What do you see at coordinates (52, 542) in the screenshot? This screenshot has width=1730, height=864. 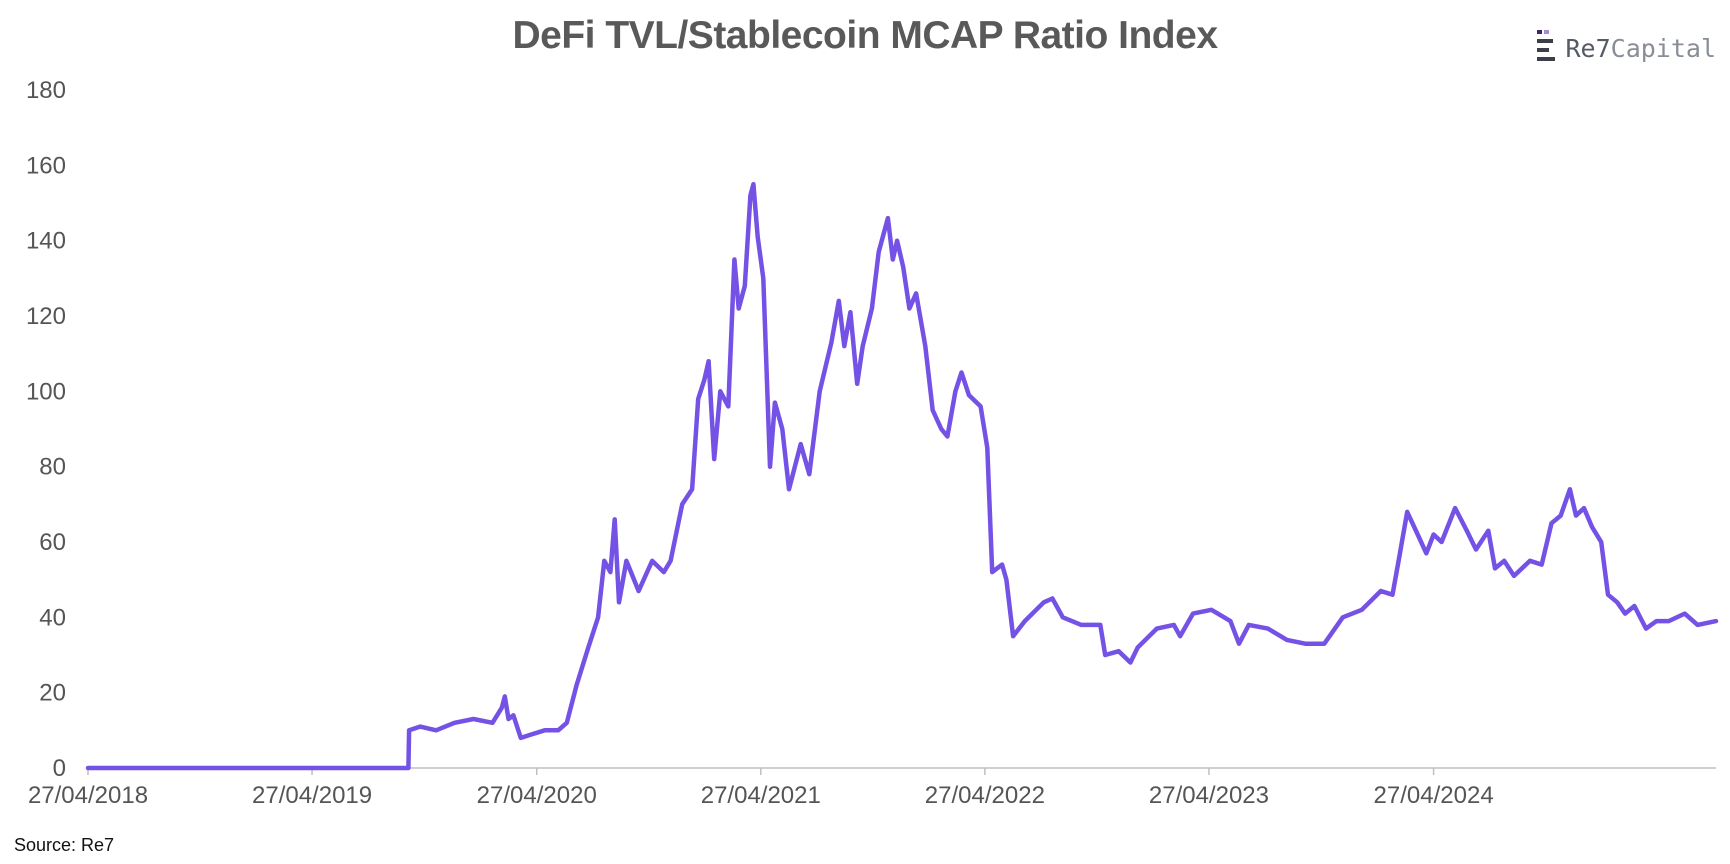 I see `y-tick-label: 60` at bounding box center [52, 542].